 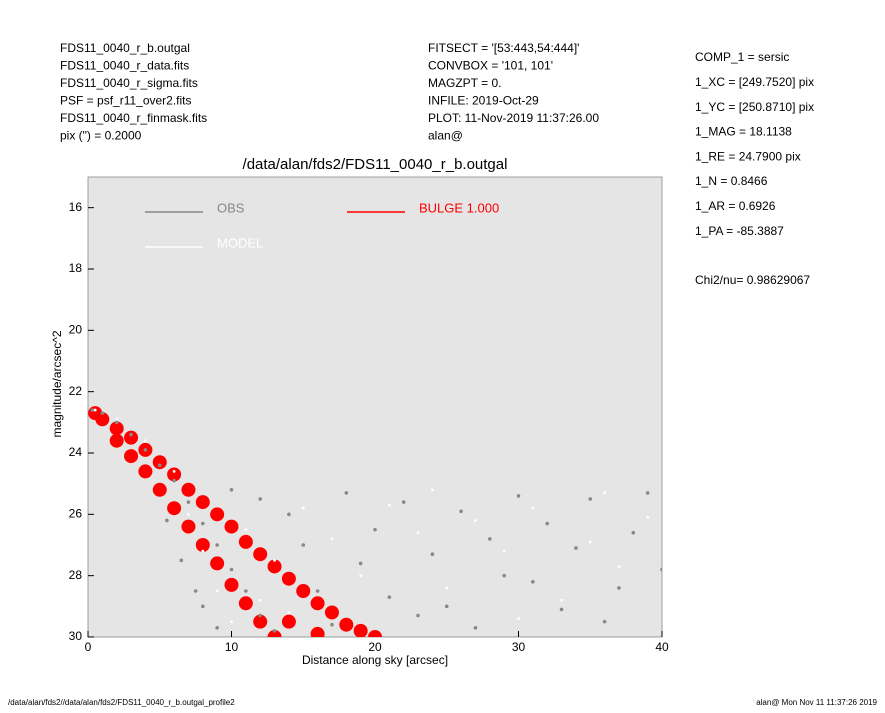 What do you see at coordinates (129, 83) in the screenshot?
I see `header-left-line: FDS11_0040_r_sigma.fits` at bounding box center [129, 83].